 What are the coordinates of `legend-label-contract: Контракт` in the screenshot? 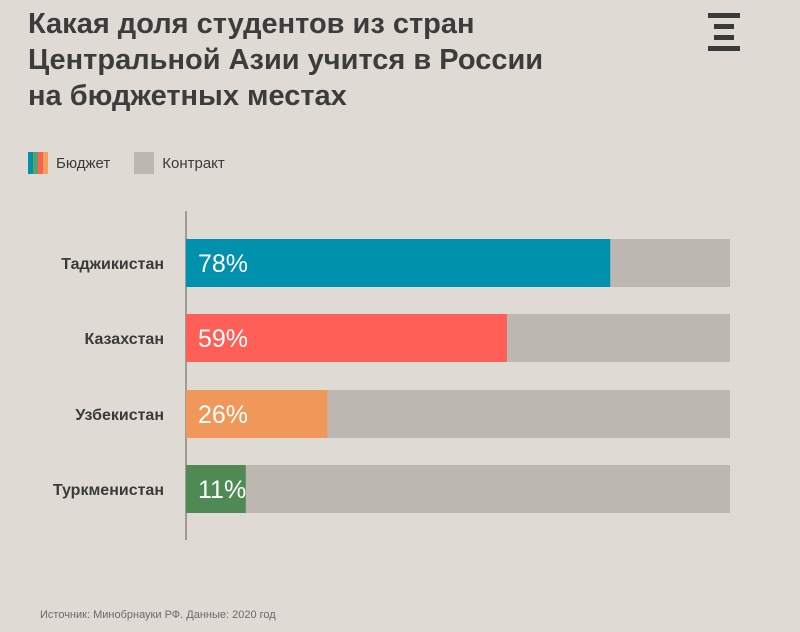 It's located at (193, 163).